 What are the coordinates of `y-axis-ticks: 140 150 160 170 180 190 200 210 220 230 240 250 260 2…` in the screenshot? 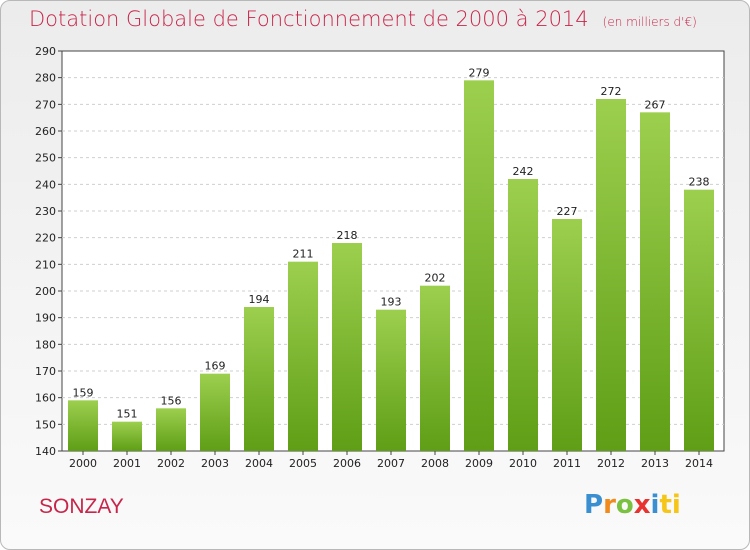 It's located at (48, 251).